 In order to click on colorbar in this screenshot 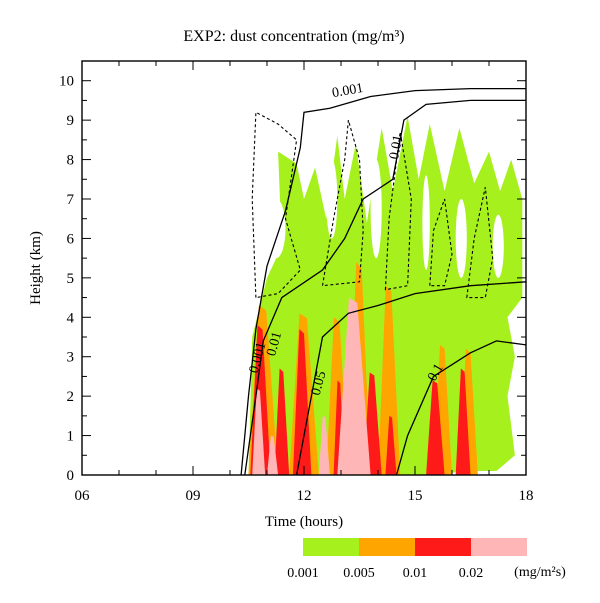, I will do `click(415, 547)`.